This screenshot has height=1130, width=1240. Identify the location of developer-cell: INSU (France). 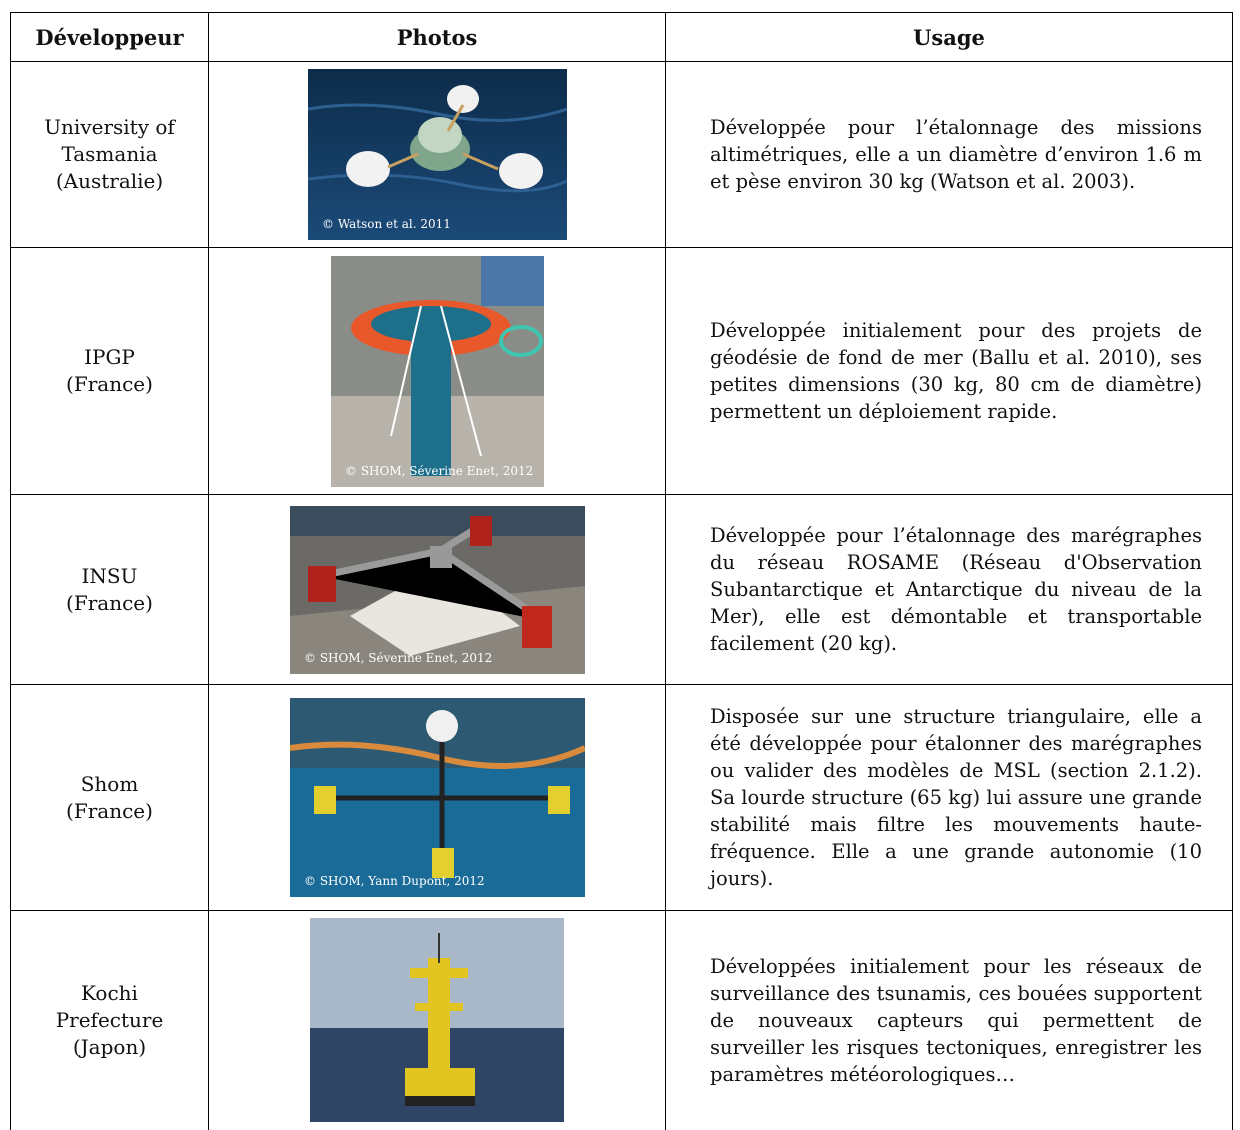
(109, 589).